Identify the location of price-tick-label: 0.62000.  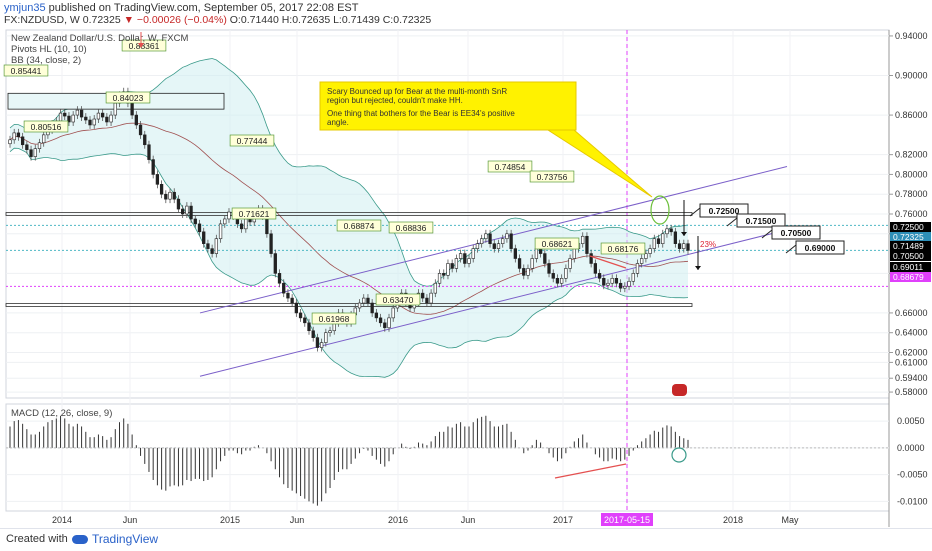
(911, 352).